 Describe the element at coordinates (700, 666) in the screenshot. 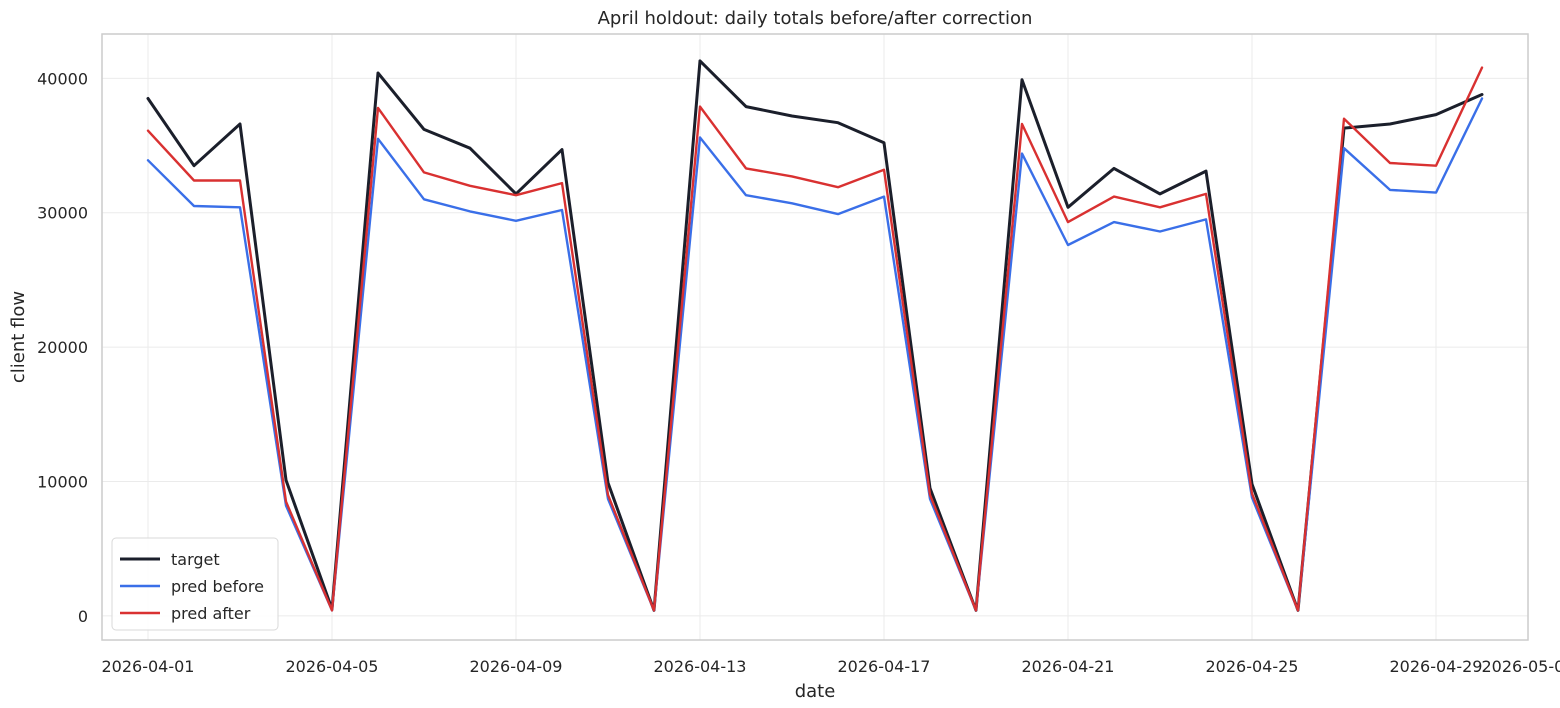

I see `x-tick-label: 2026-04-13` at that location.